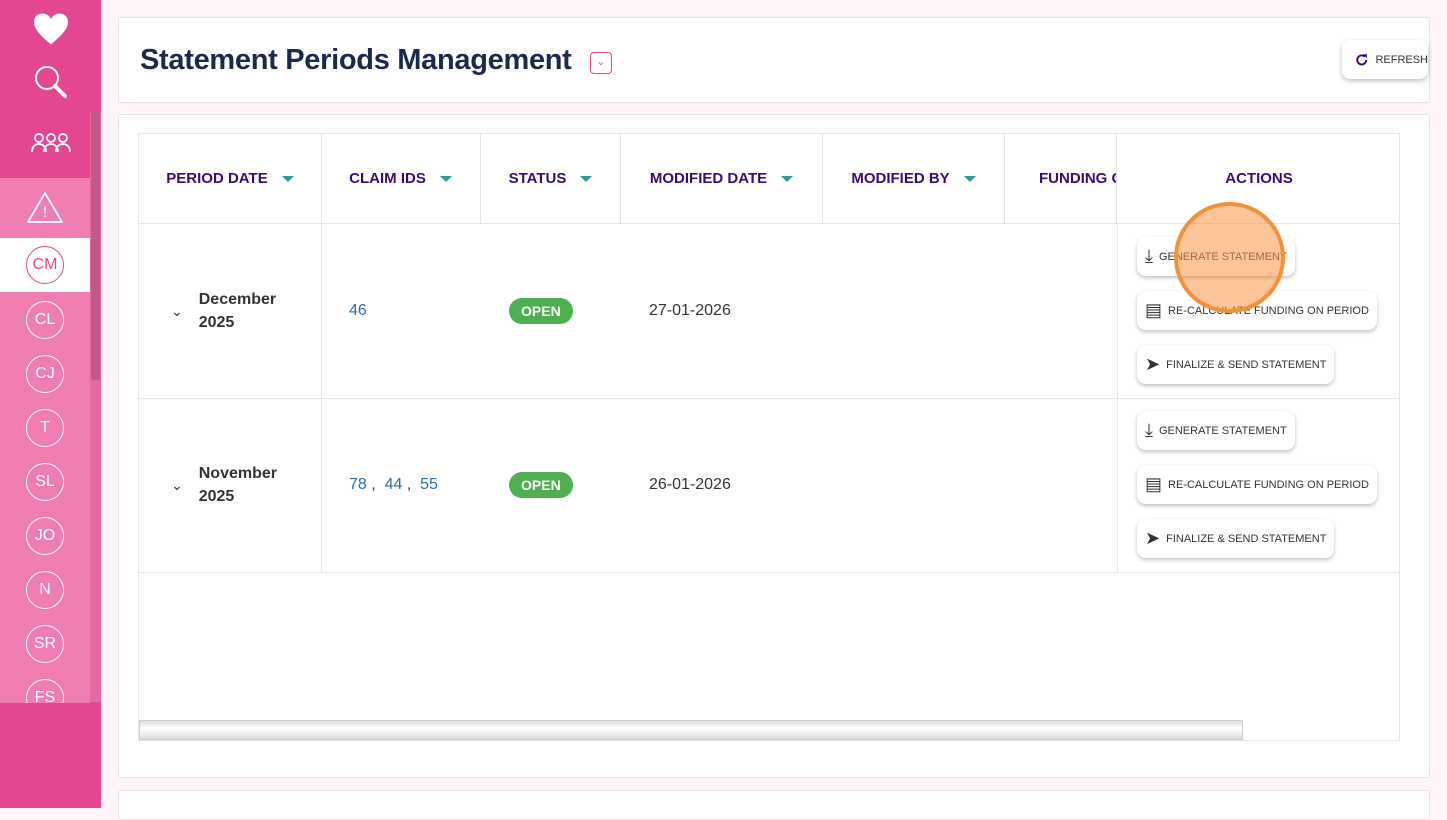  What do you see at coordinates (429, 484) in the screenshot?
I see `claim-id-link: 55` at bounding box center [429, 484].